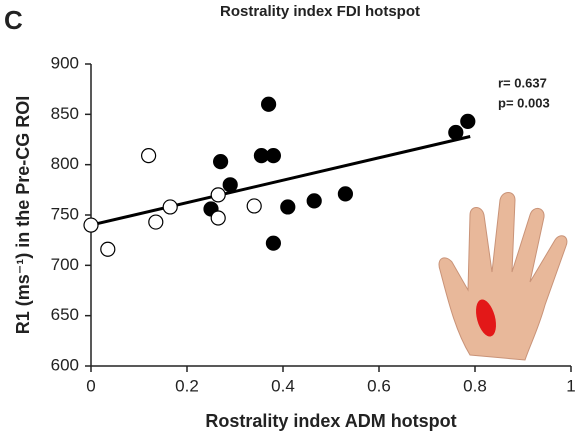 This screenshot has width=578, height=442. Describe the element at coordinates (65, 264) in the screenshot. I see `y-tick-label: 700` at that location.